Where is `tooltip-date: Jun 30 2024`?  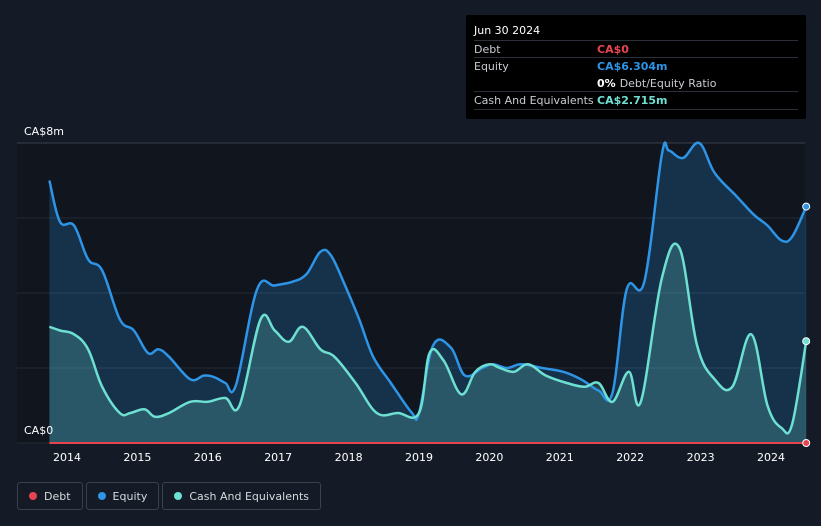 tooltip-date: Jun 30 2024 is located at coordinates (507, 30).